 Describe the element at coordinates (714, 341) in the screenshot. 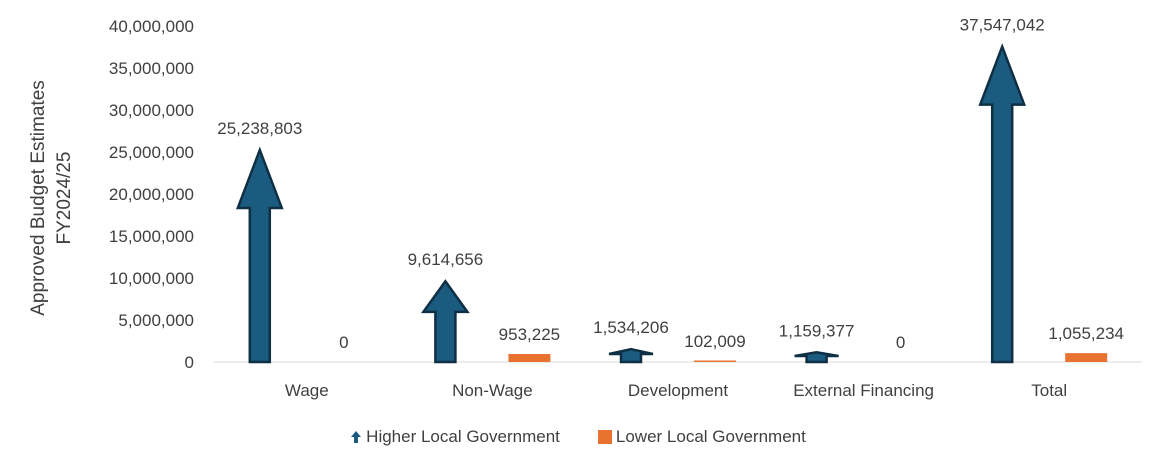

I see `data-label: 102,009` at that location.